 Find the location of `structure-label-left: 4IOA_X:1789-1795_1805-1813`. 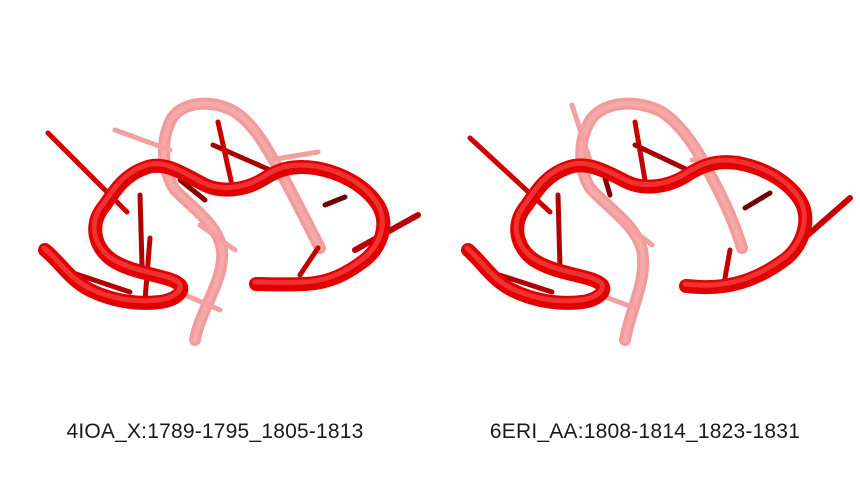

structure-label-left: 4IOA_X:1789-1795_1805-1813 is located at coordinates (215, 431).